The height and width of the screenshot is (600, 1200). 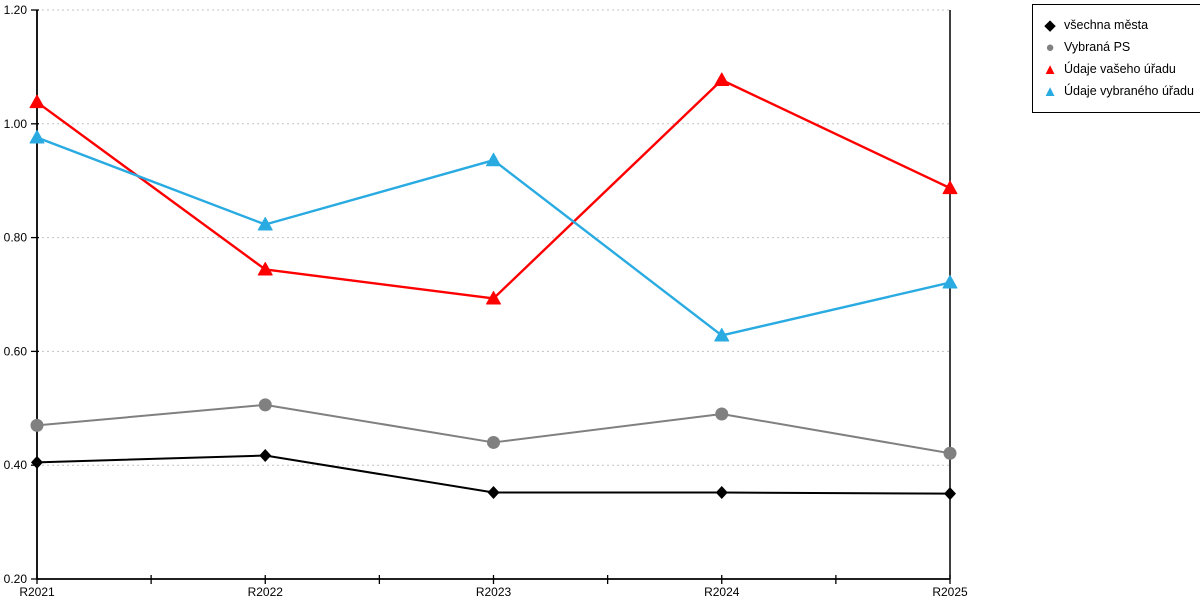 I want to click on diamond-marker-icon: ◆, so click(x=1050, y=25).